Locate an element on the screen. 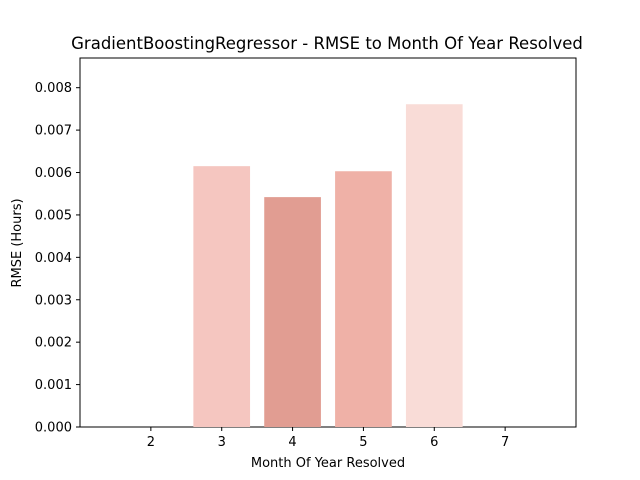  y-tick-label: 0.000 is located at coordinates (53, 428).